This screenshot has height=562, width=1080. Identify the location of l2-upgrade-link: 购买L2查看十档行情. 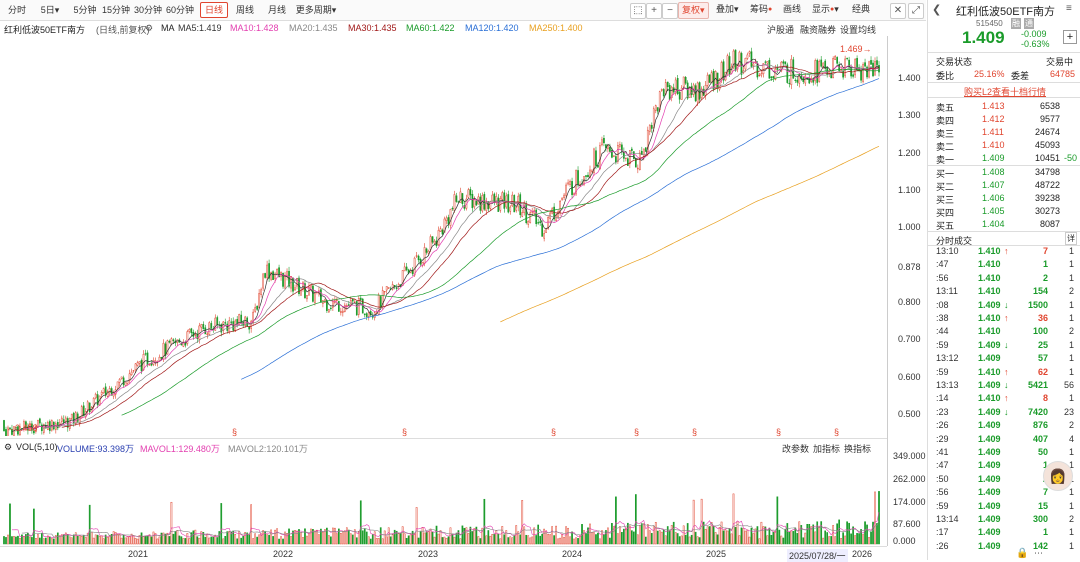
(1005, 92).